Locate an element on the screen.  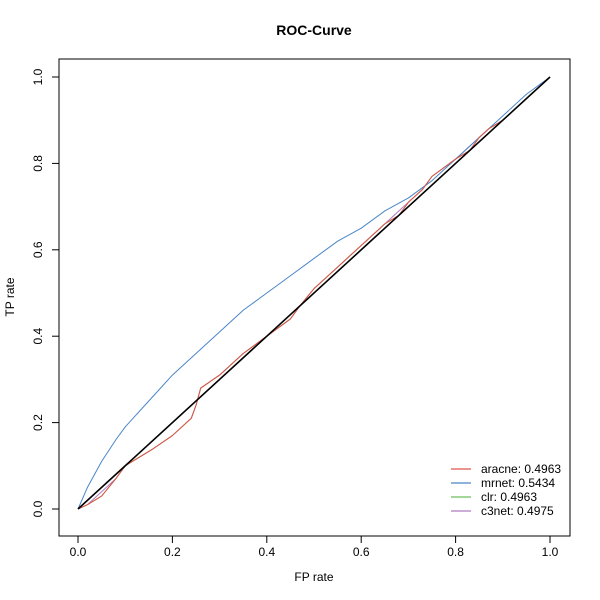
x-tick-label: 0.6 is located at coordinates (361, 552).